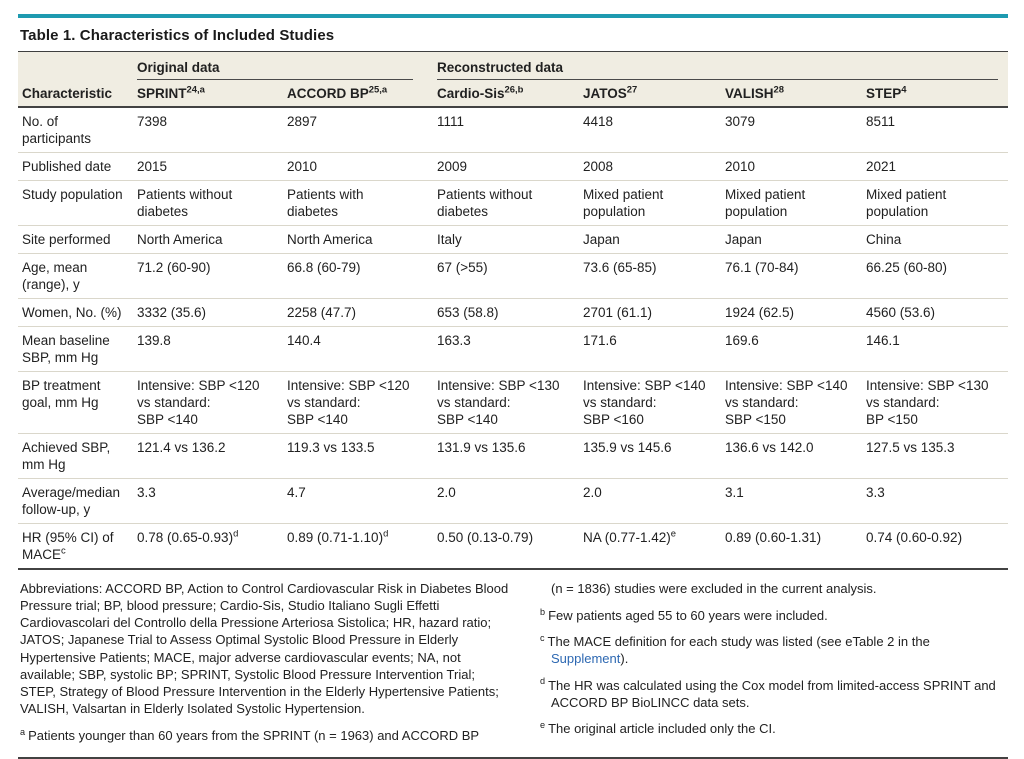  Describe the element at coordinates (654, 239) in the screenshot. I see `table-cell: Japan` at that location.